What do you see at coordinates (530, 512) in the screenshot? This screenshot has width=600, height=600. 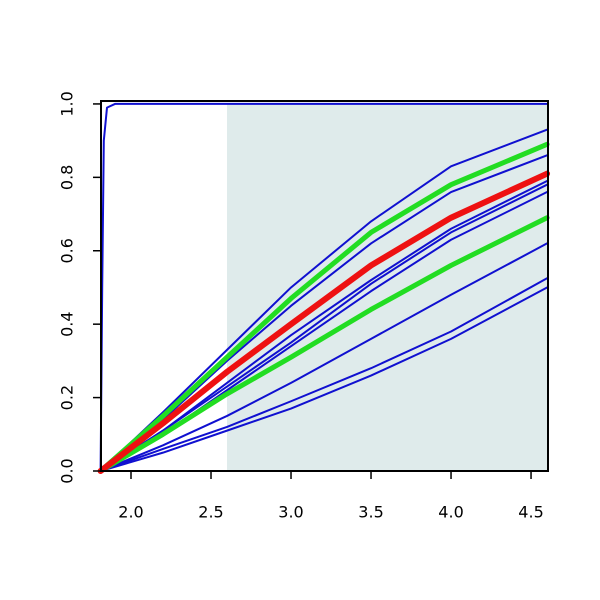 I see `x-tick-label: 4.5` at bounding box center [530, 512].